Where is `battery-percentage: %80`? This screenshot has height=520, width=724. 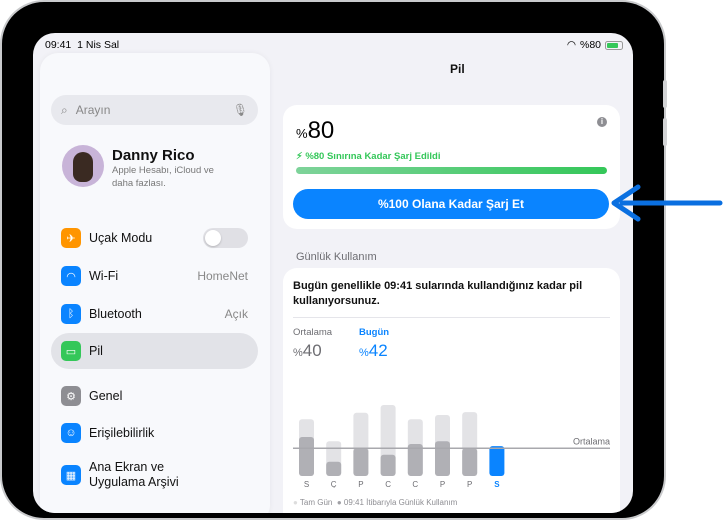 battery-percentage: %80 is located at coordinates (315, 130).